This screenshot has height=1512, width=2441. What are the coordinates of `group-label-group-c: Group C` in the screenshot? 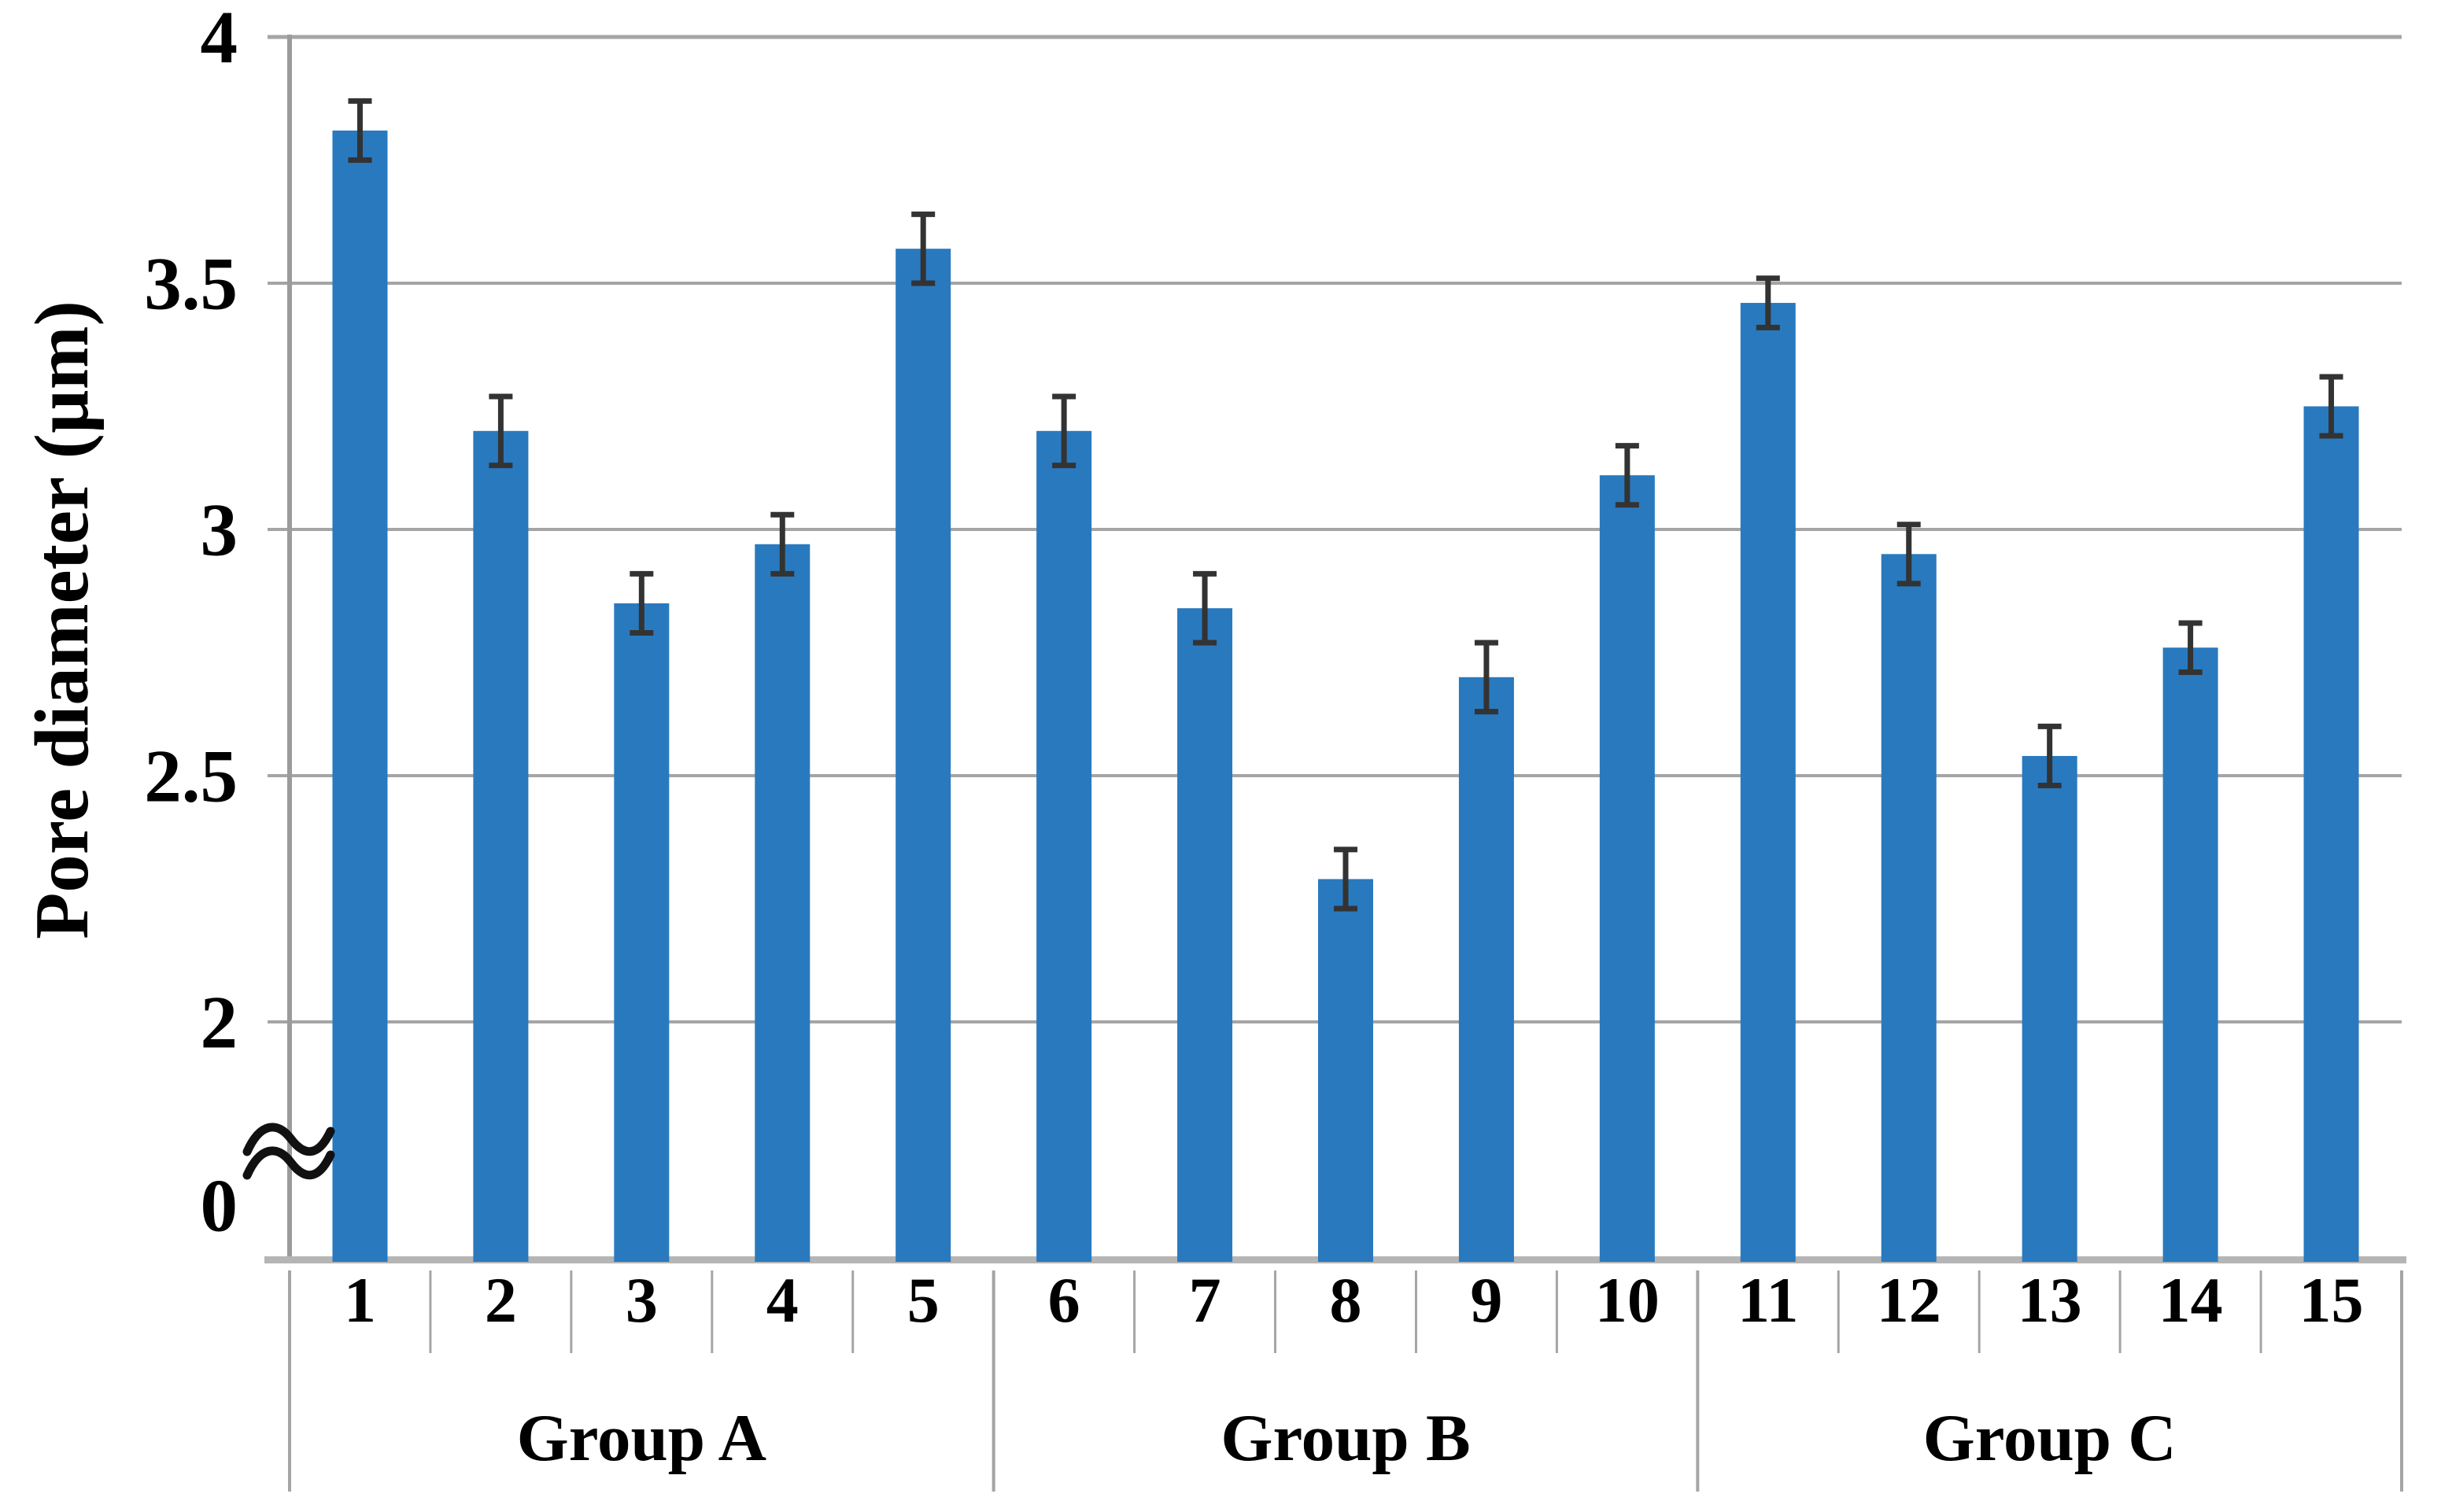 It's located at (2050, 1438).